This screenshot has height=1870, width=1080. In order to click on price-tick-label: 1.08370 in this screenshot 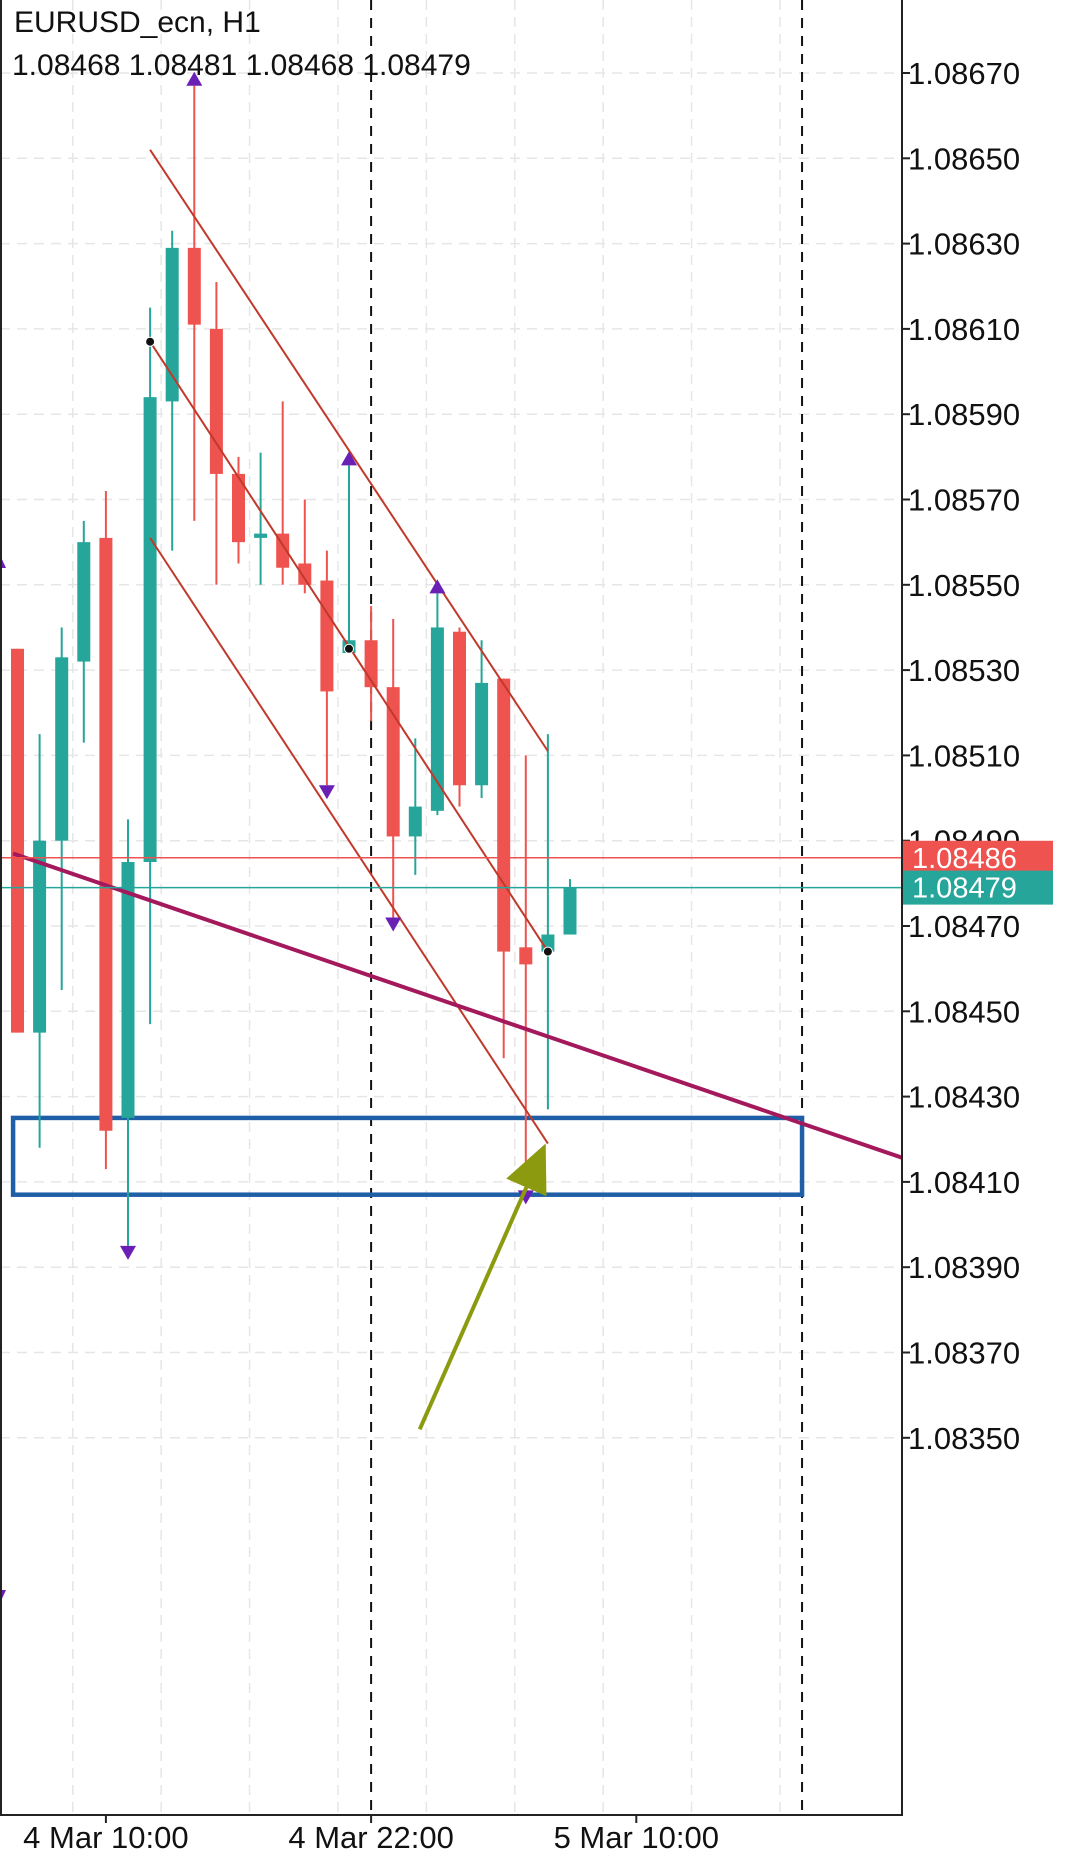, I will do `click(964, 1353)`.